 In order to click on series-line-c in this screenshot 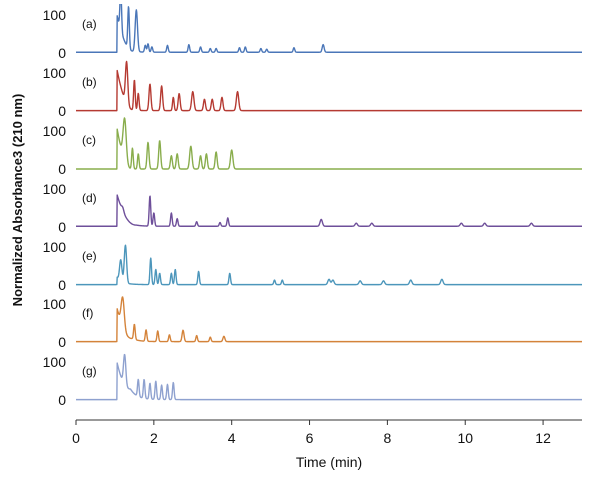, I will do `click(329, 143)`.